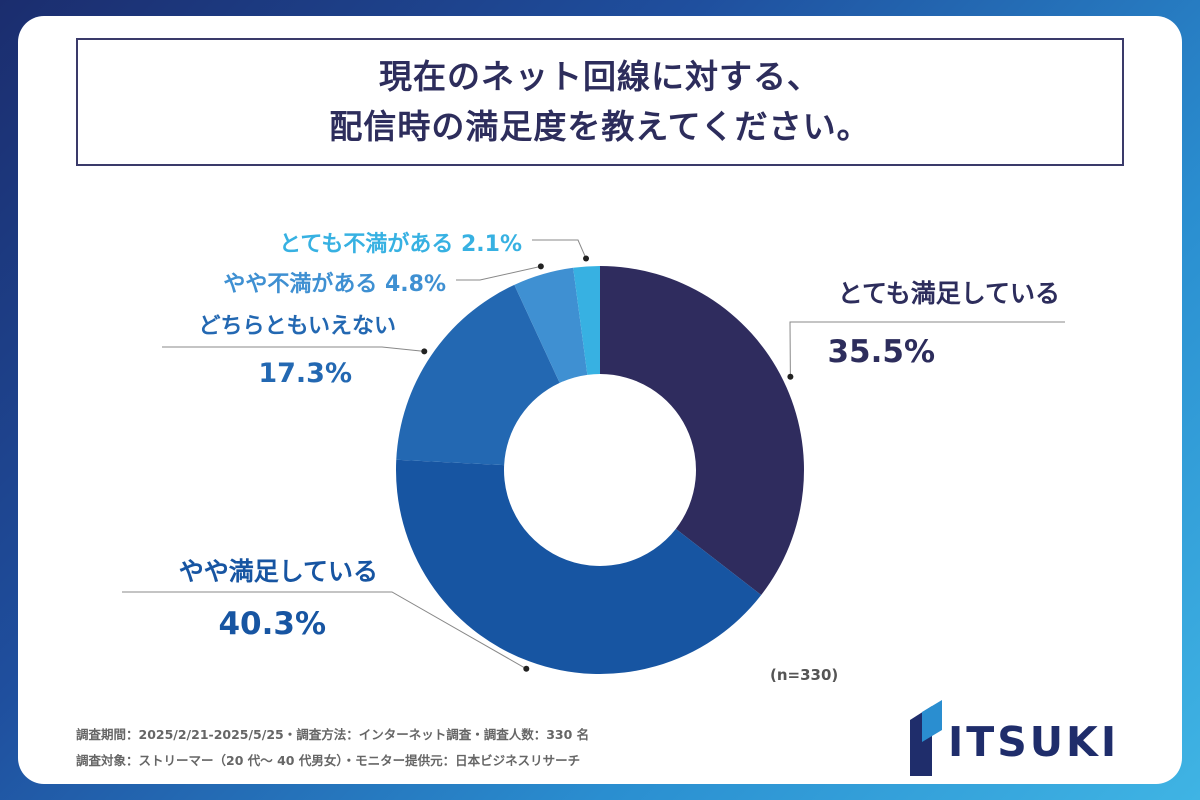 This screenshot has width=1200, height=800. What do you see at coordinates (600, 76) in the screenshot?
I see `title-line-1: 現在のネット回線に対する、` at bounding box center [600, 76].